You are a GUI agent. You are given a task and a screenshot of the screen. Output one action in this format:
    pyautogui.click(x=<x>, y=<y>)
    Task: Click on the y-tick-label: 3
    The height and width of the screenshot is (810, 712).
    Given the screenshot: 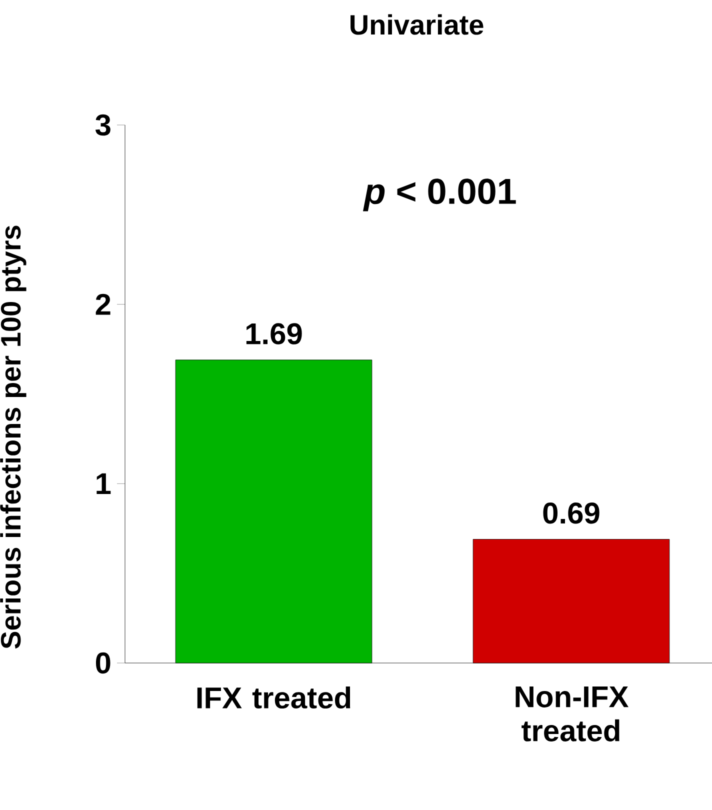 What is the action you would take?
    pyautogui.click(x=102, y=125)
    